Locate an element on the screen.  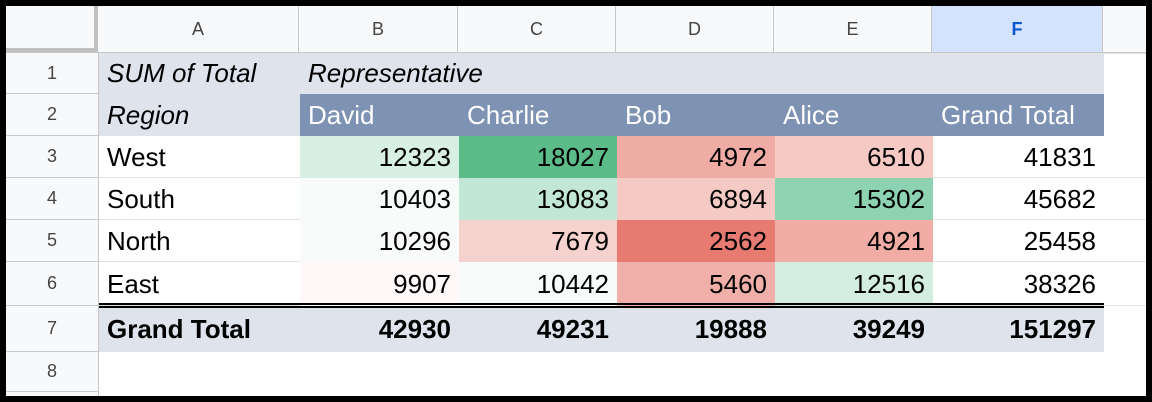
pivot-value-cell: 4972 is located at coordinates (696, 157).